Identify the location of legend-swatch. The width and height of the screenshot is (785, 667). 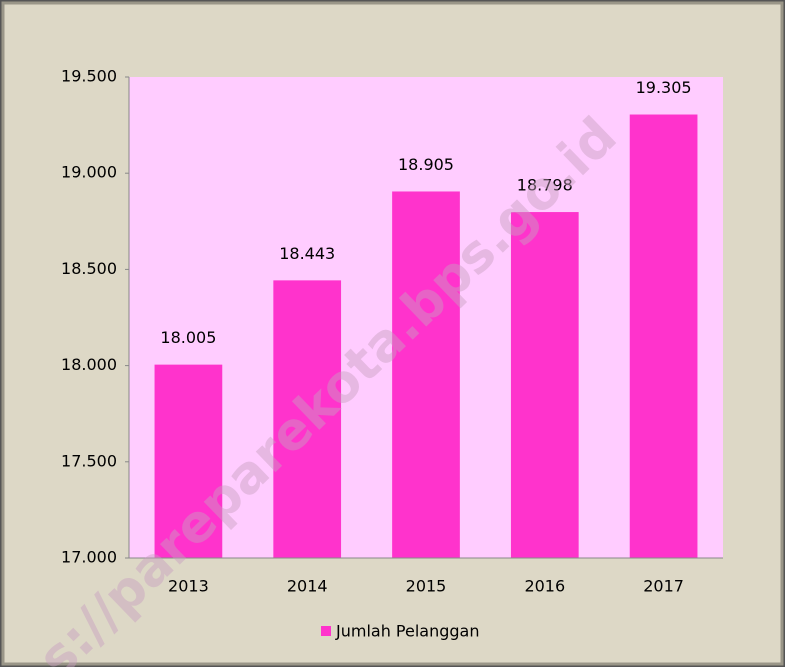
(326, 631).